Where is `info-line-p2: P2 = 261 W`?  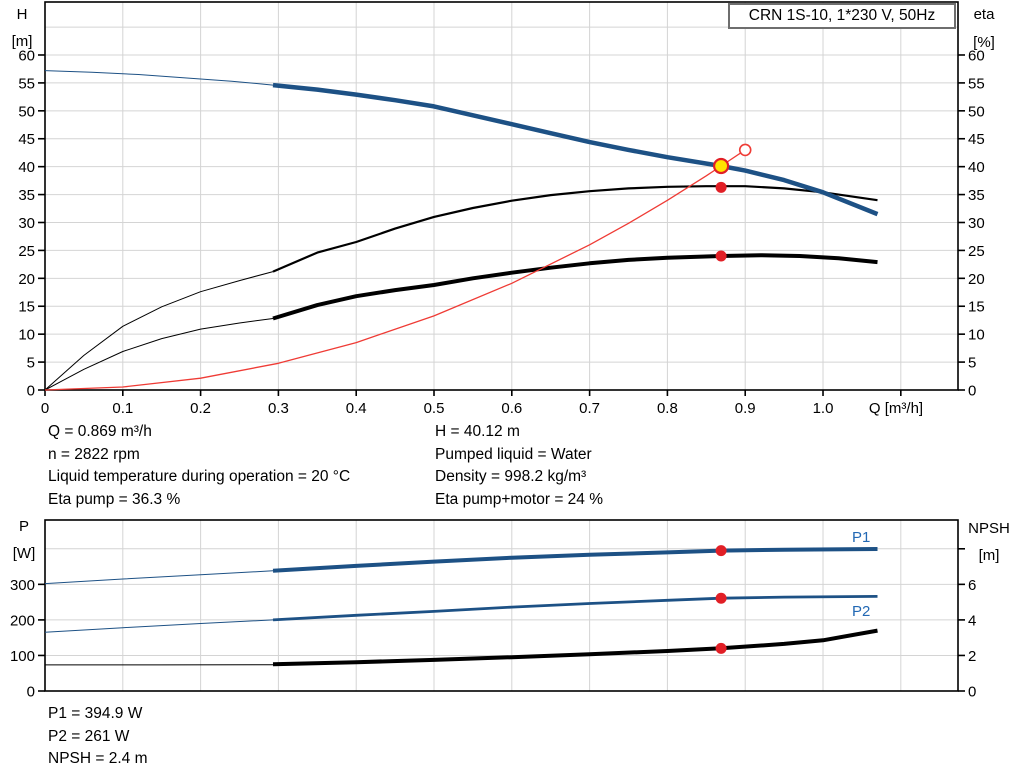 info-line-p2: P2 = 261 W is located at coordinates (89, 736).